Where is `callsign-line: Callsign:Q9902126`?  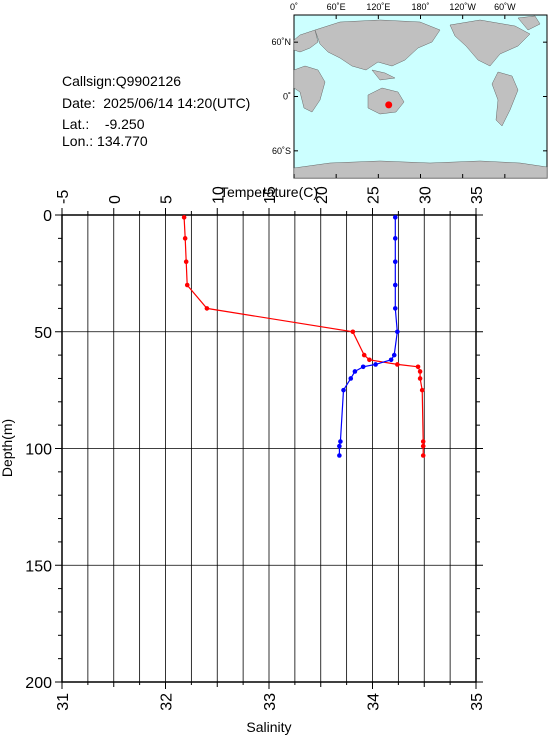
callsign-line: Callsign:Q9902126 is located at coordinates (121, 81).